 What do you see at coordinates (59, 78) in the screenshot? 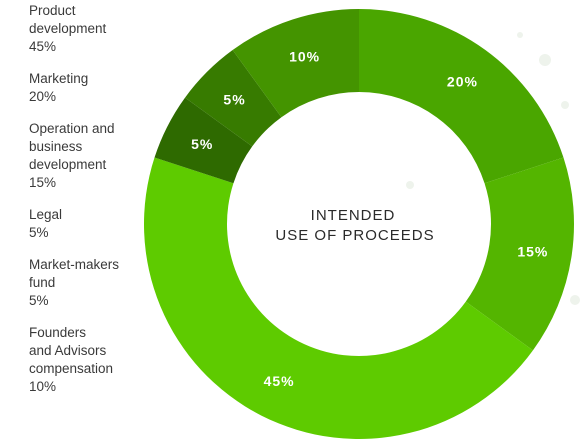
I see `legend-label-line: Marketing` at bounding box center [59, 78].